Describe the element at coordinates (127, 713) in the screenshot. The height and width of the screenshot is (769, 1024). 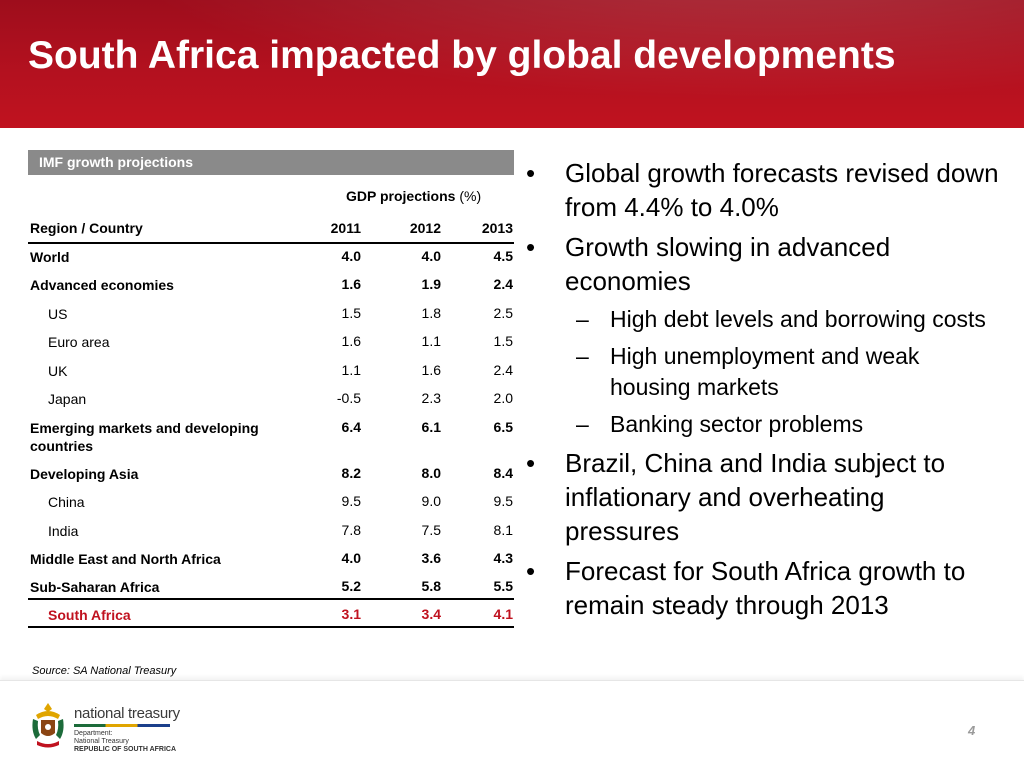
I see `logo-name: national treasury` at that location.